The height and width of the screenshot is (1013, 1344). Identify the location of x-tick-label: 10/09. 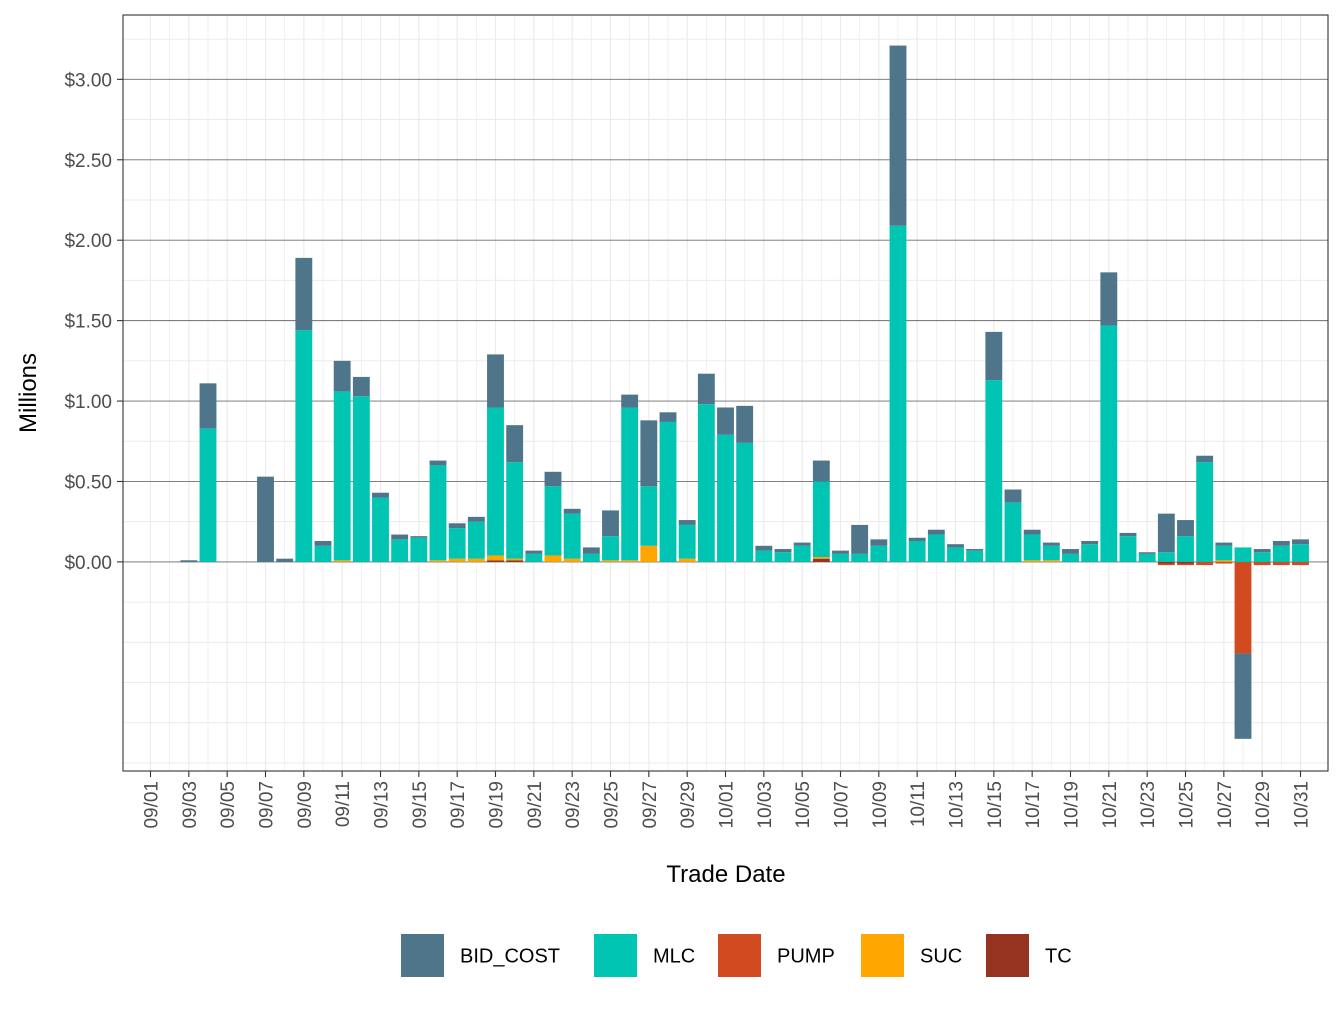
(880, 805).